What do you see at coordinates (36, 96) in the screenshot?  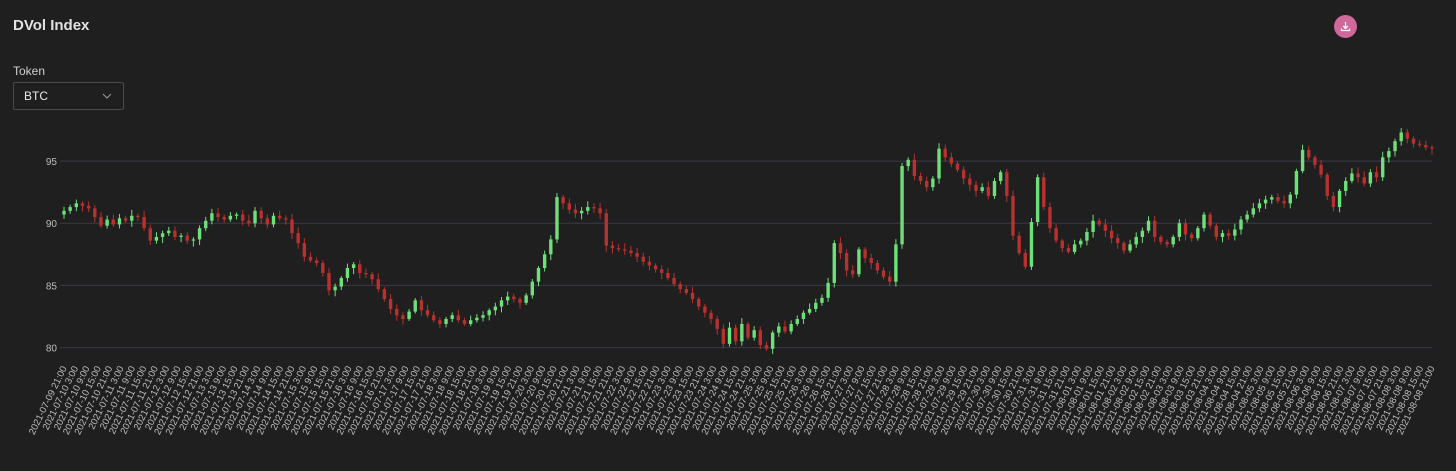 I see `token-select-value: BTC` at bounding box center [36, 96].